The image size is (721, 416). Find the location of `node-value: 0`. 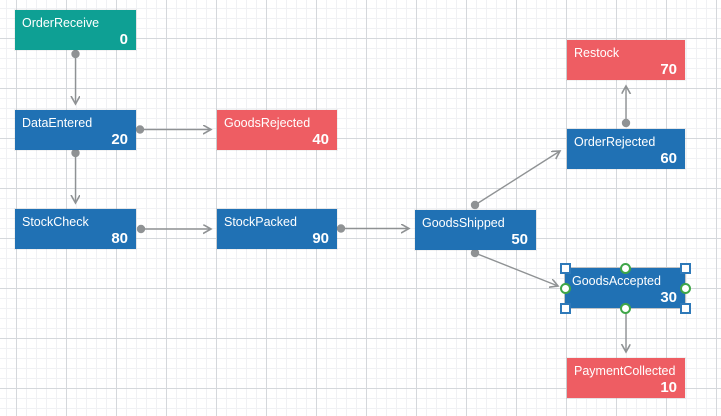

node-value: 0 is located at coordinates (123, 39).